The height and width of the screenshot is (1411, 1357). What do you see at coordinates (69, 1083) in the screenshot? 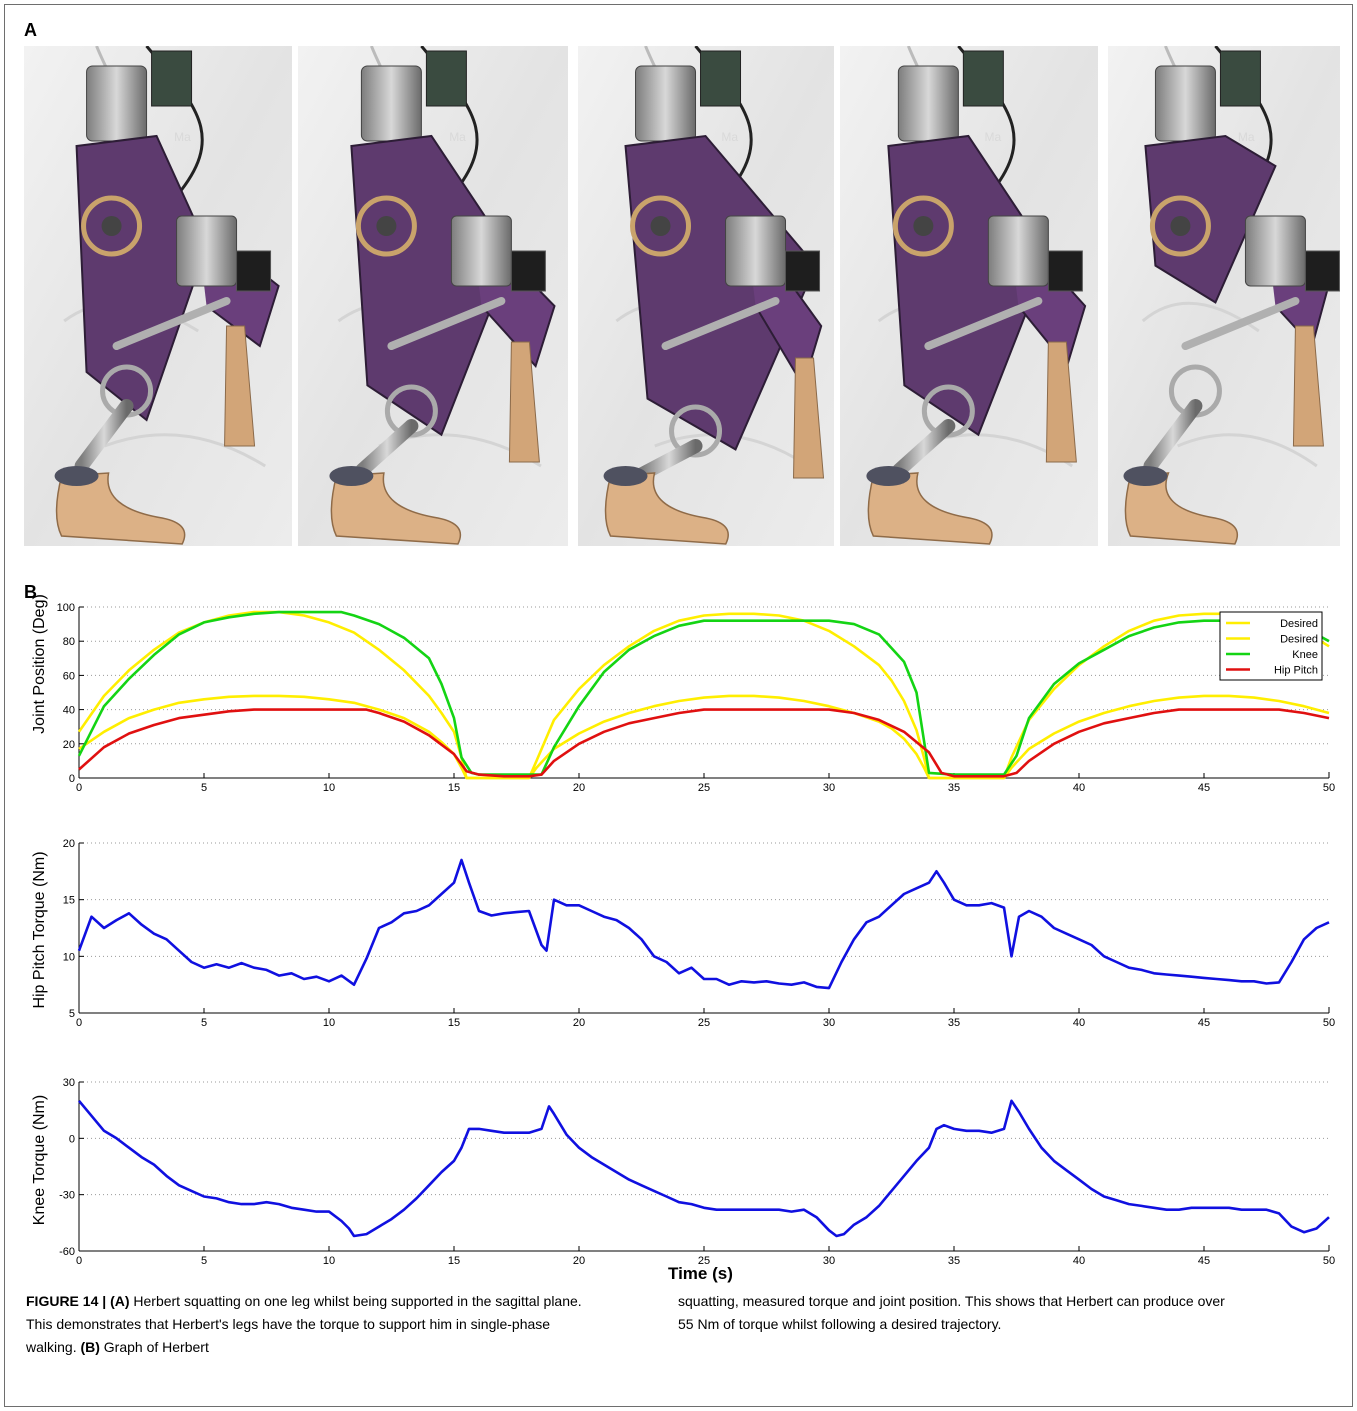
I see `y-tick-label: 30` at bounding box center [69, 1083].